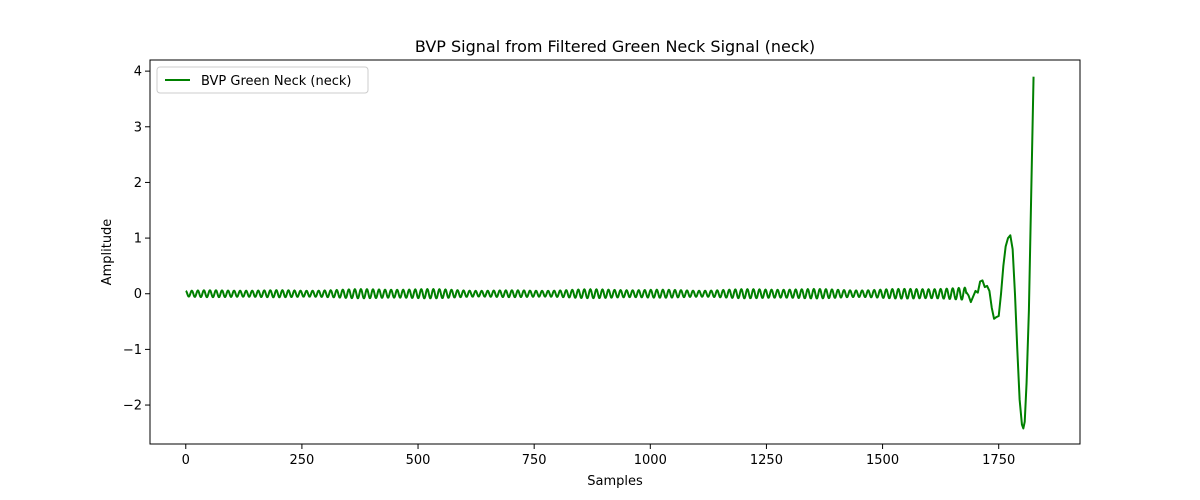 Image resolution: width=1200 pixels, height=500 pixels. What do you see at coordinates (882, 460) in the screenshot?
I see `x-tick-label: 1500` at bounding box center [882, 460].